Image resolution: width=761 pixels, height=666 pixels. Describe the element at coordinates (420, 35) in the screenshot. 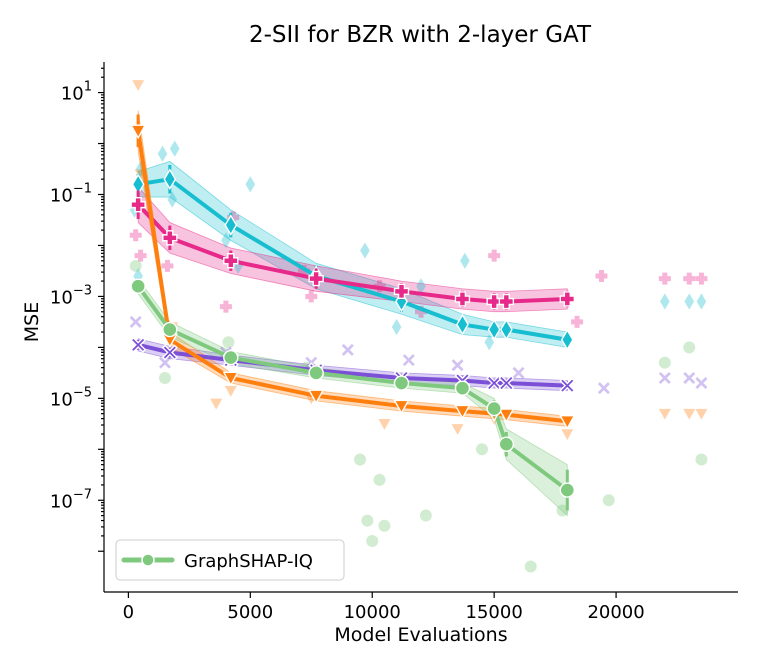

I see `chart-title: 2-SII for BZR with 2-layer GAT` at that location.